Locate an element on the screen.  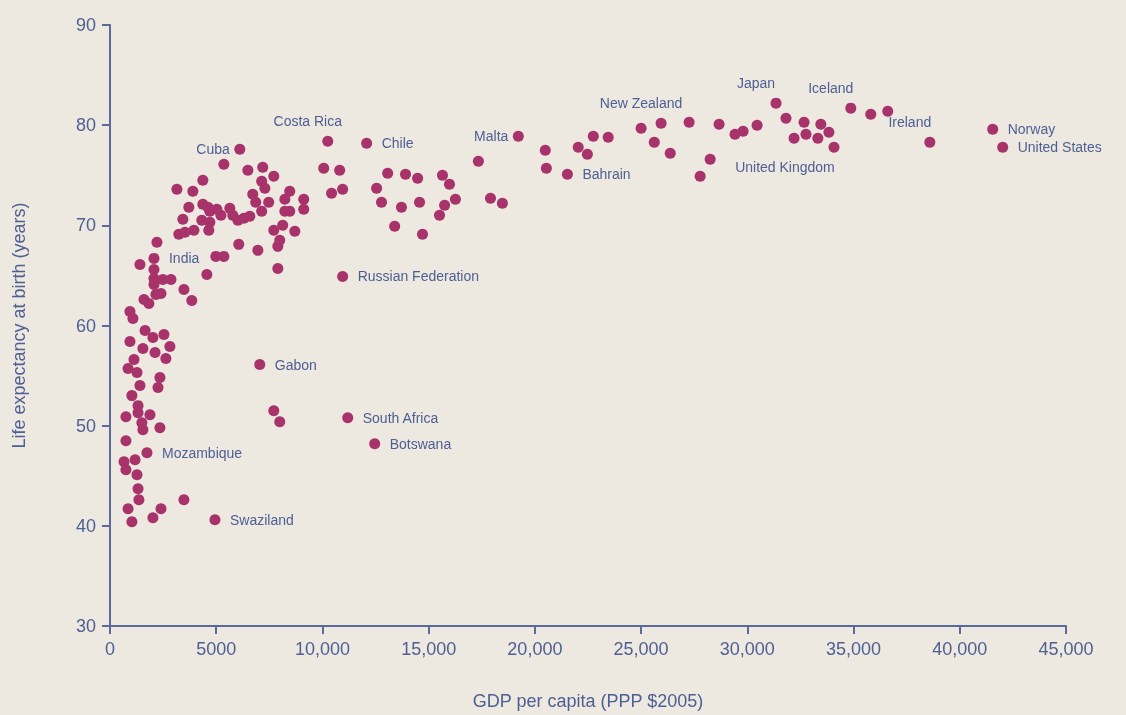
annotation: Botswana is located at coordinates (420, 443).